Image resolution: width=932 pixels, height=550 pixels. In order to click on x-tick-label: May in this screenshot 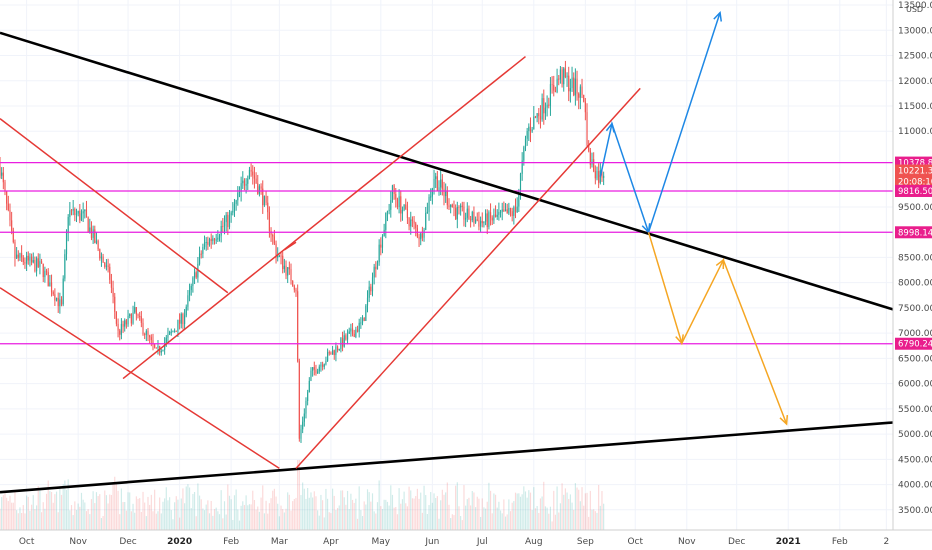, I will do `click(381, 542)`.